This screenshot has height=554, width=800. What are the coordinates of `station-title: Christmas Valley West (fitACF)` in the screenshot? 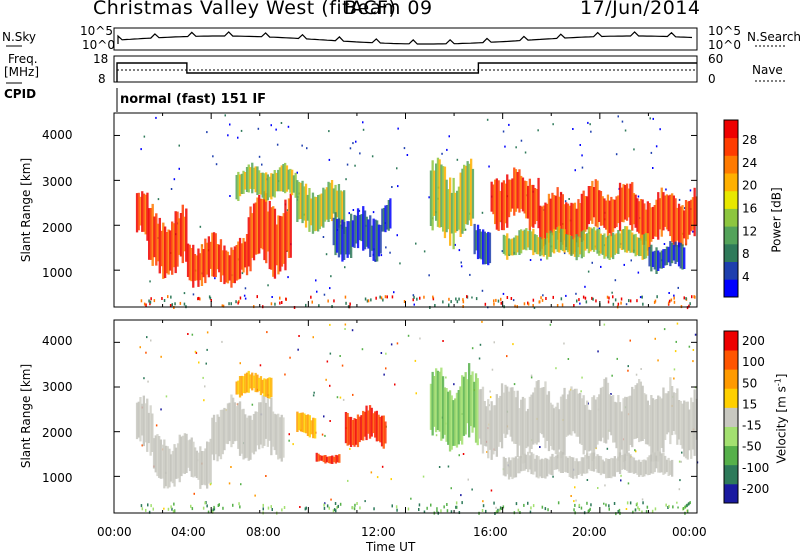 It's located at (245, 9).